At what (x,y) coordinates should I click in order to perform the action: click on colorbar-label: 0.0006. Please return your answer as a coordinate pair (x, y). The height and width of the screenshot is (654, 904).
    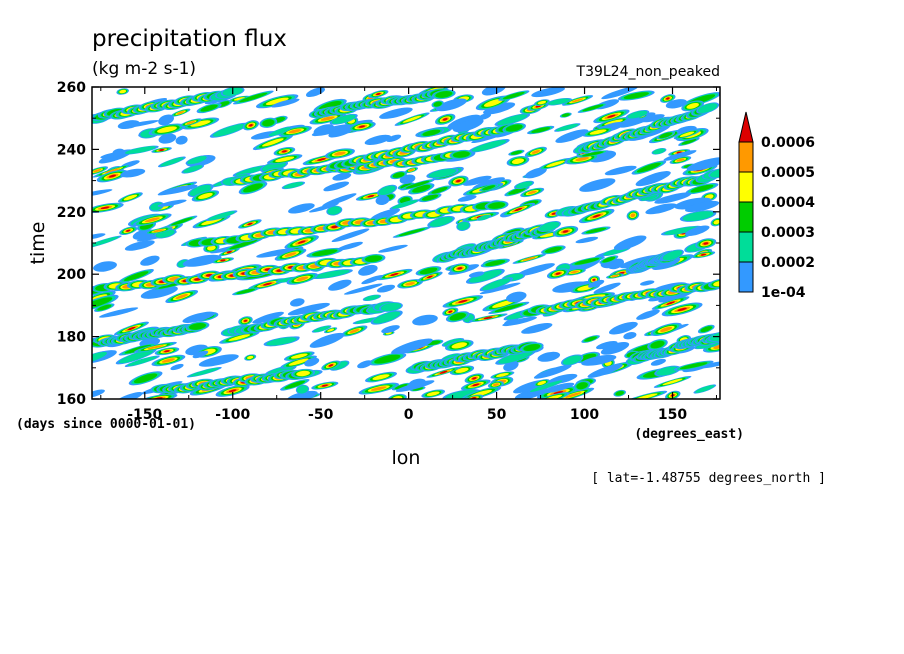
    Looking at the image, I should click on (788, 143).